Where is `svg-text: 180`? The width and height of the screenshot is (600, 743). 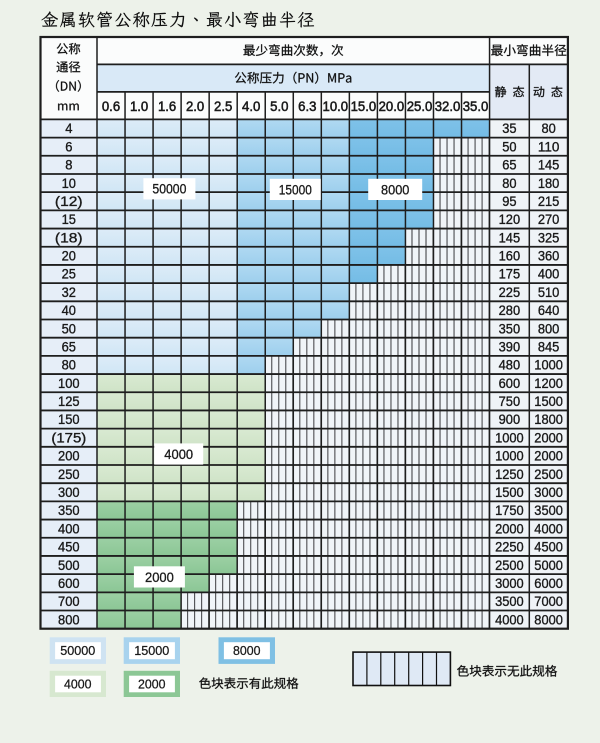
svg-text: 180 is located at coordinates (549, 183).